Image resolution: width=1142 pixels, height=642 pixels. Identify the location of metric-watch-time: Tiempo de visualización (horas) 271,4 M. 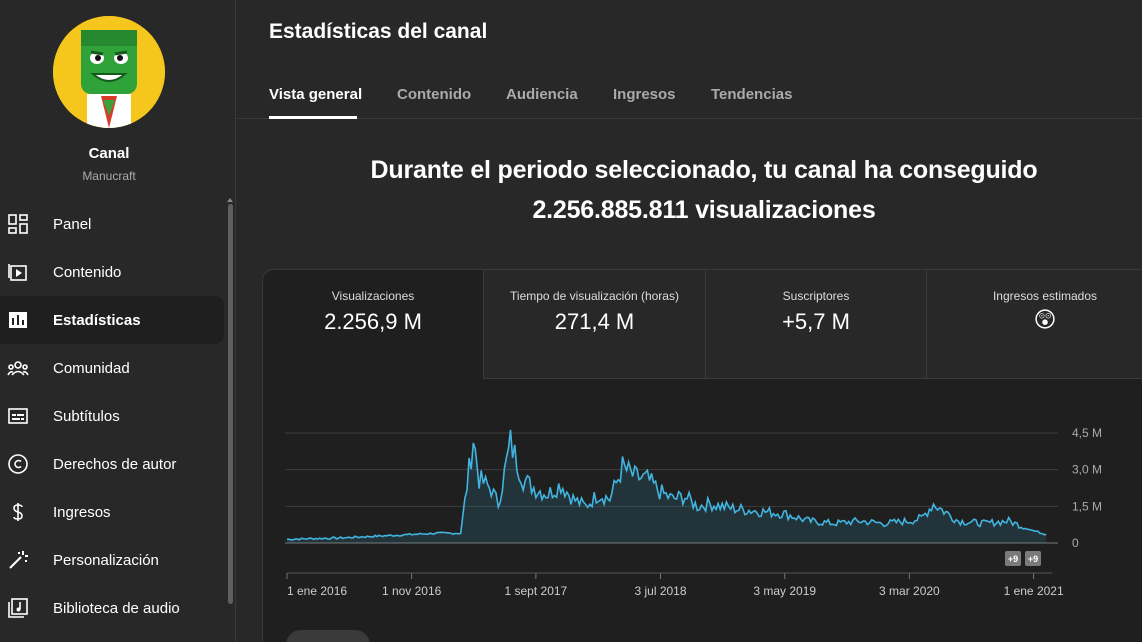
(594, 324).